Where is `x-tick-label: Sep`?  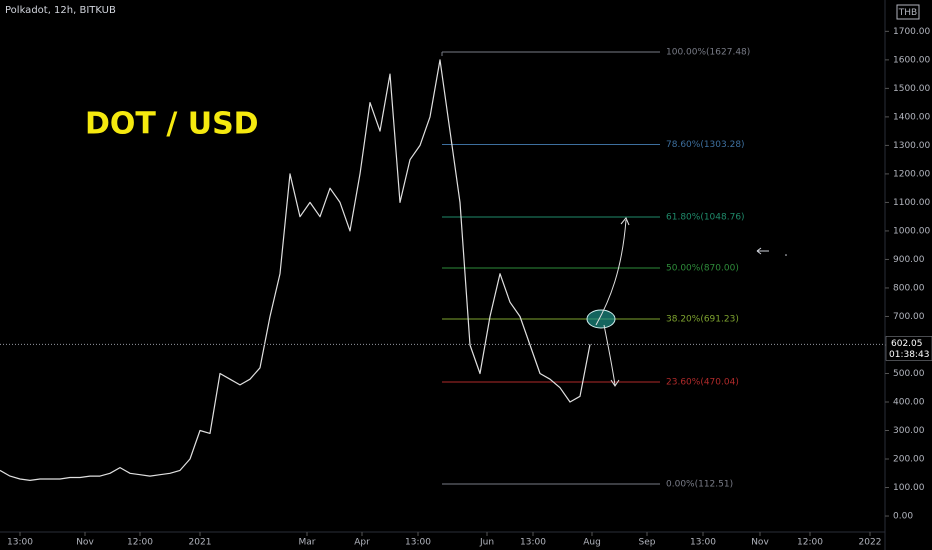 x-tick-label: Sep is located at coordinates (647, 543).